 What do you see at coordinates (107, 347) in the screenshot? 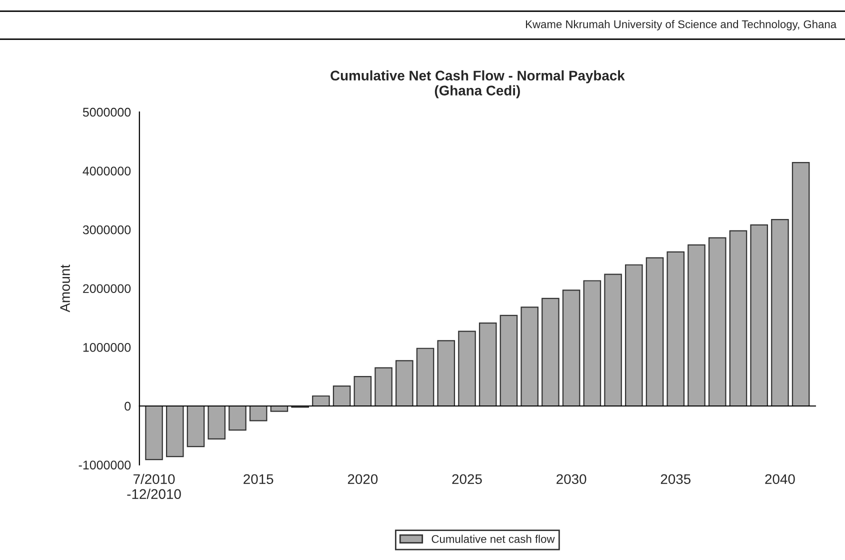
I see `y-tick-label: 1000000` at bounding box center [107, 347].